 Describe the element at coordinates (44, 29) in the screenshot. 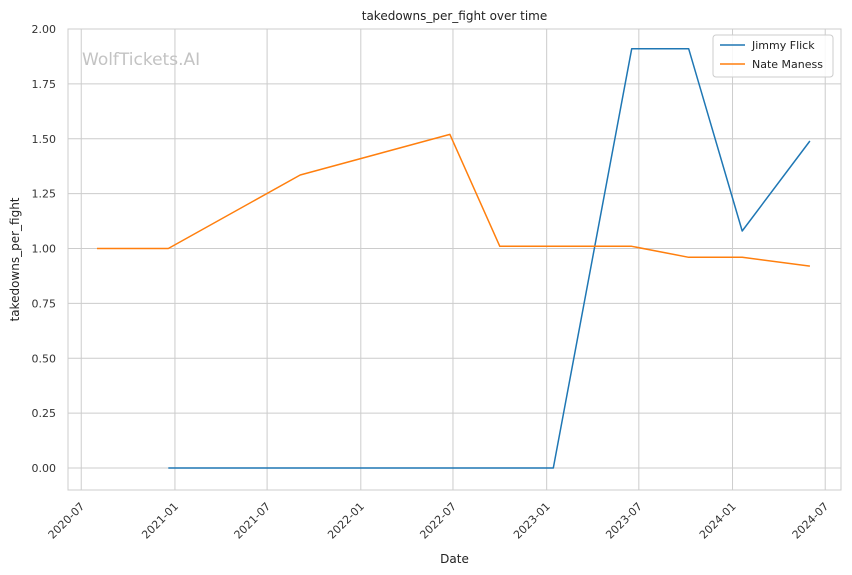

I see `y-tick-label: 2.00` at that location.